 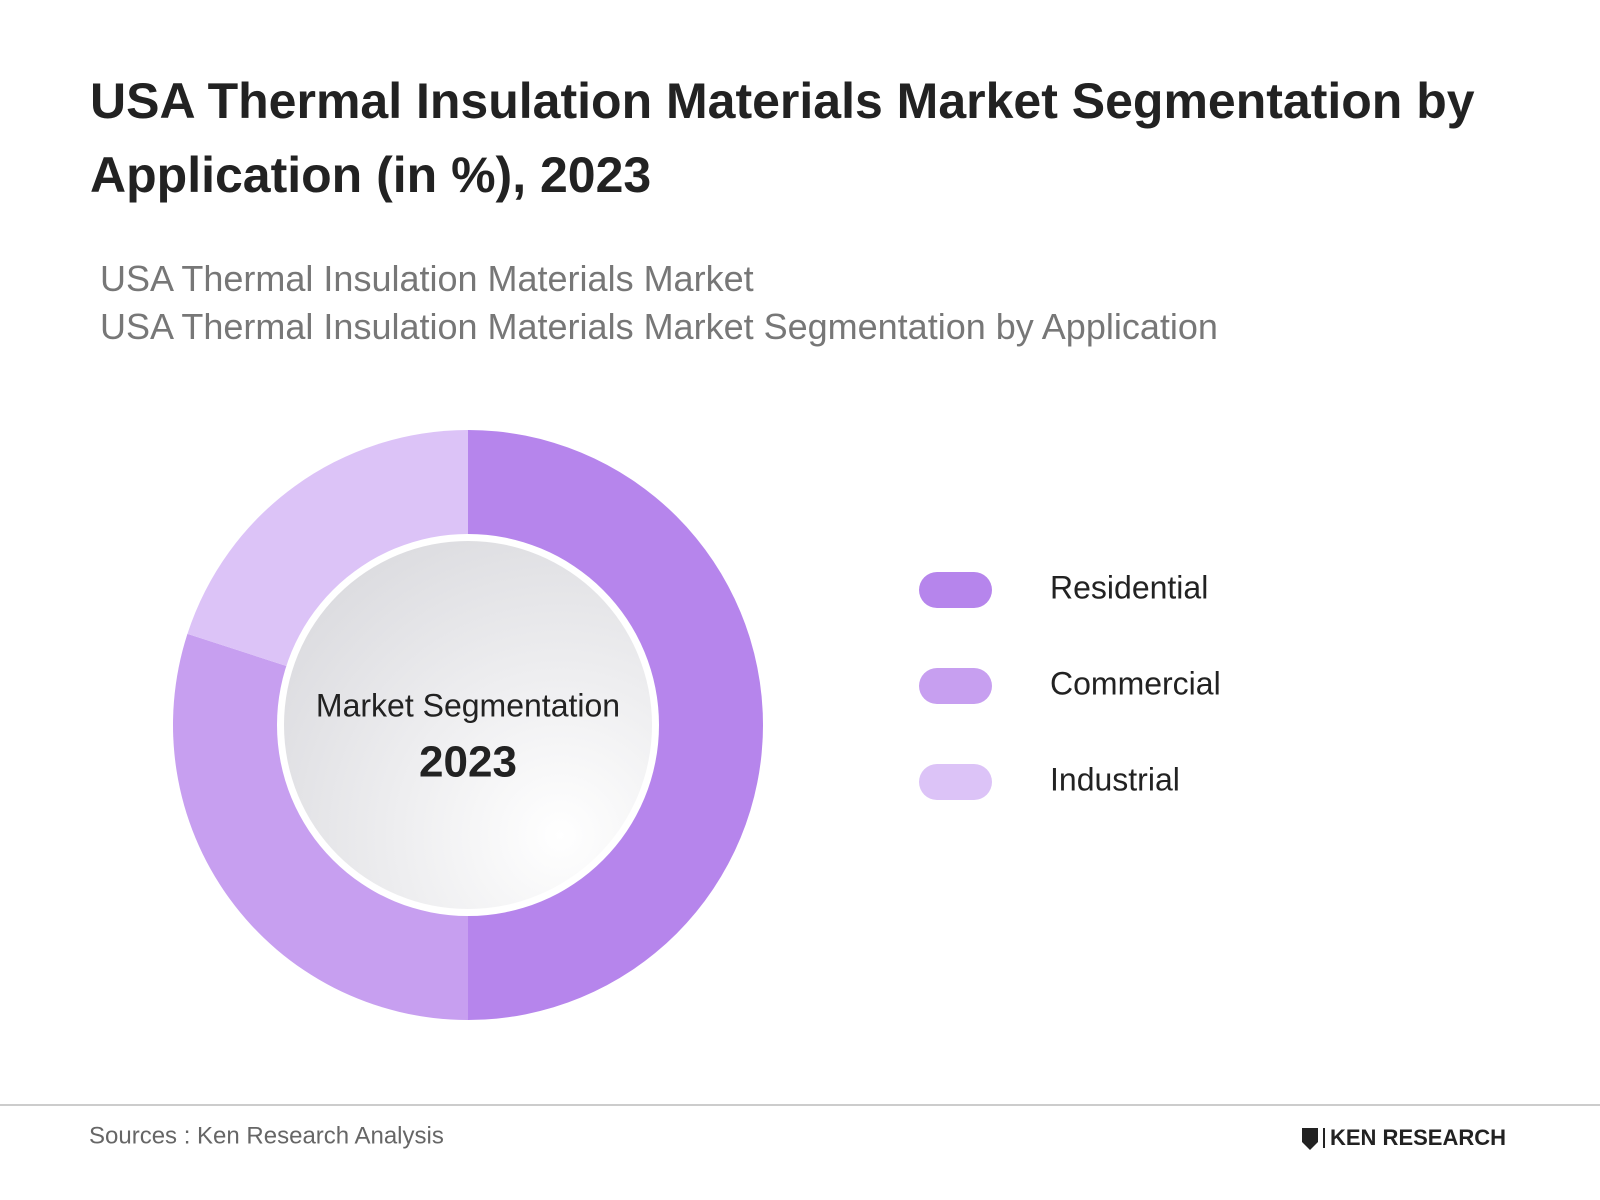 I want to click on source: Sources : Ken Research Analysis, so click(x=266, y=1135).